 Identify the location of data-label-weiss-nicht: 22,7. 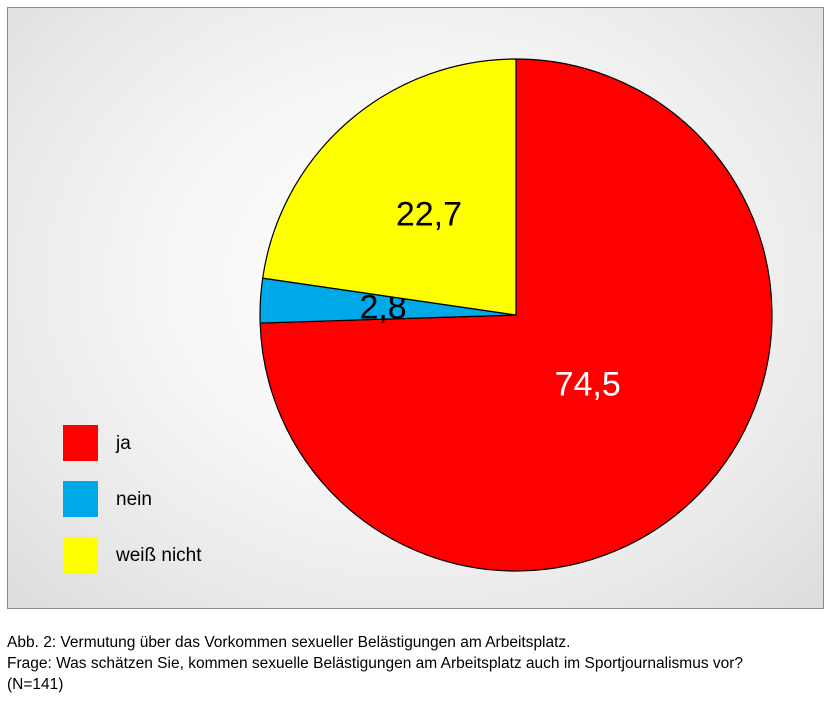
(429, 214).